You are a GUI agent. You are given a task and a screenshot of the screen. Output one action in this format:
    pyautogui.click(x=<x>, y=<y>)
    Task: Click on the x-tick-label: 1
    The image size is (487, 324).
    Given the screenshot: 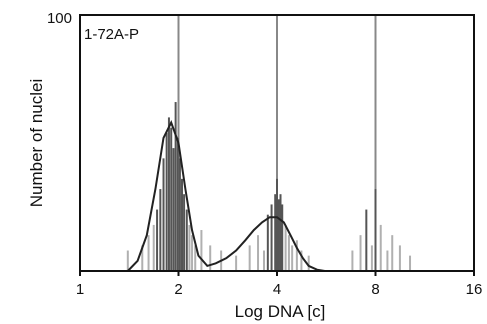 What is the action you would take?
    pyautogui.click(x=80, y=289)
    